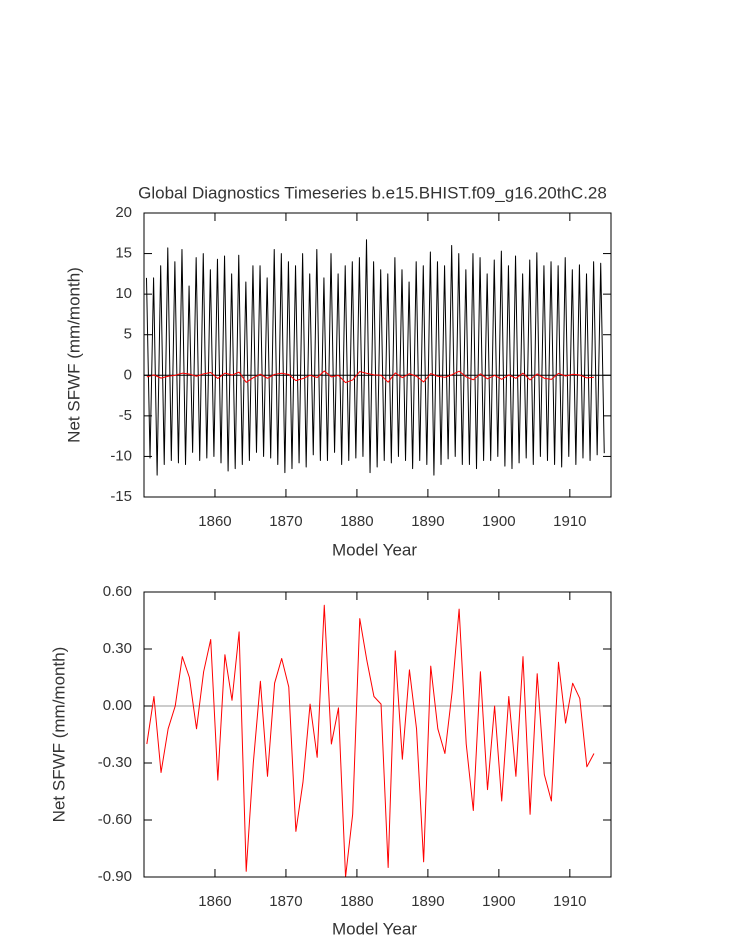  Describe the element at coordinates (128, 374) in the screenshot. I see `y-tick-label: 0` at that location.